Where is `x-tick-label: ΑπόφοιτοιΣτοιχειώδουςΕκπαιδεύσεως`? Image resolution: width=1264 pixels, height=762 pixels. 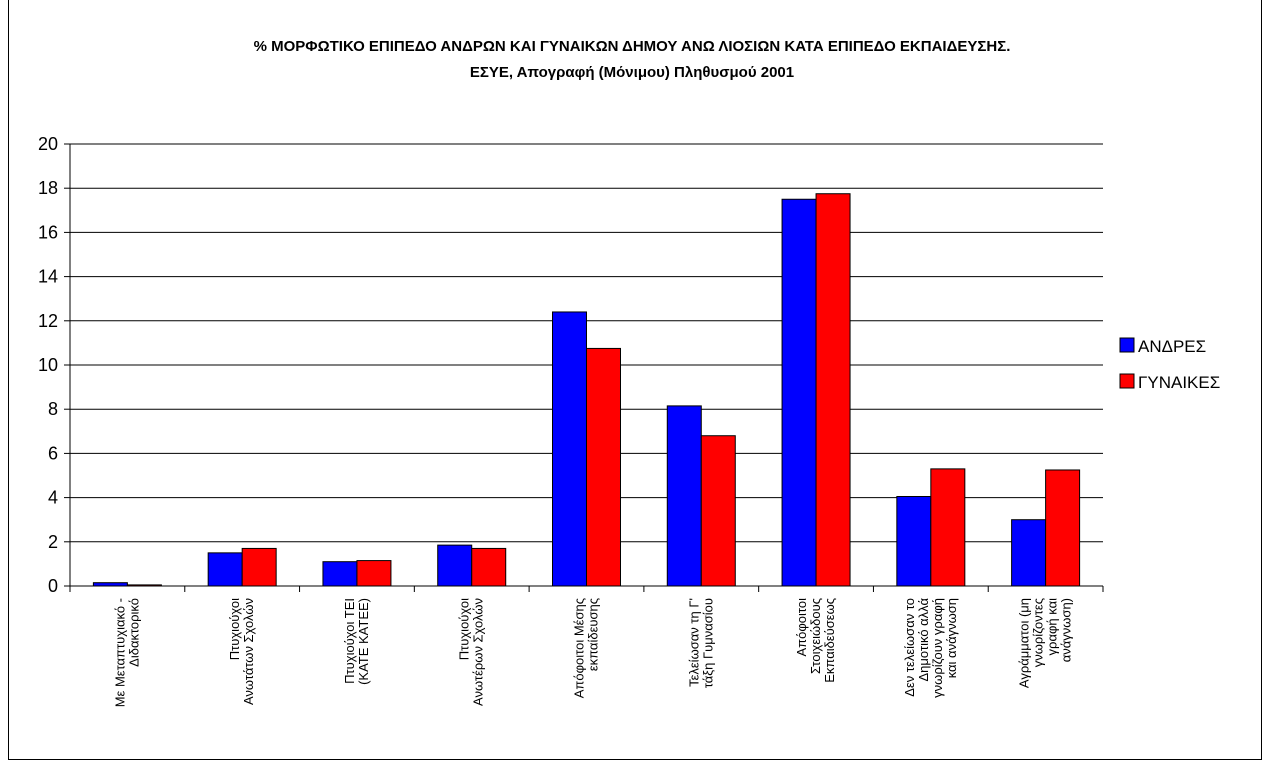
x-tick-label: ΑπόφοιτοιΣτοιχειώδουςΕκπαιδεύσεως is located at coordinates (815, 640).